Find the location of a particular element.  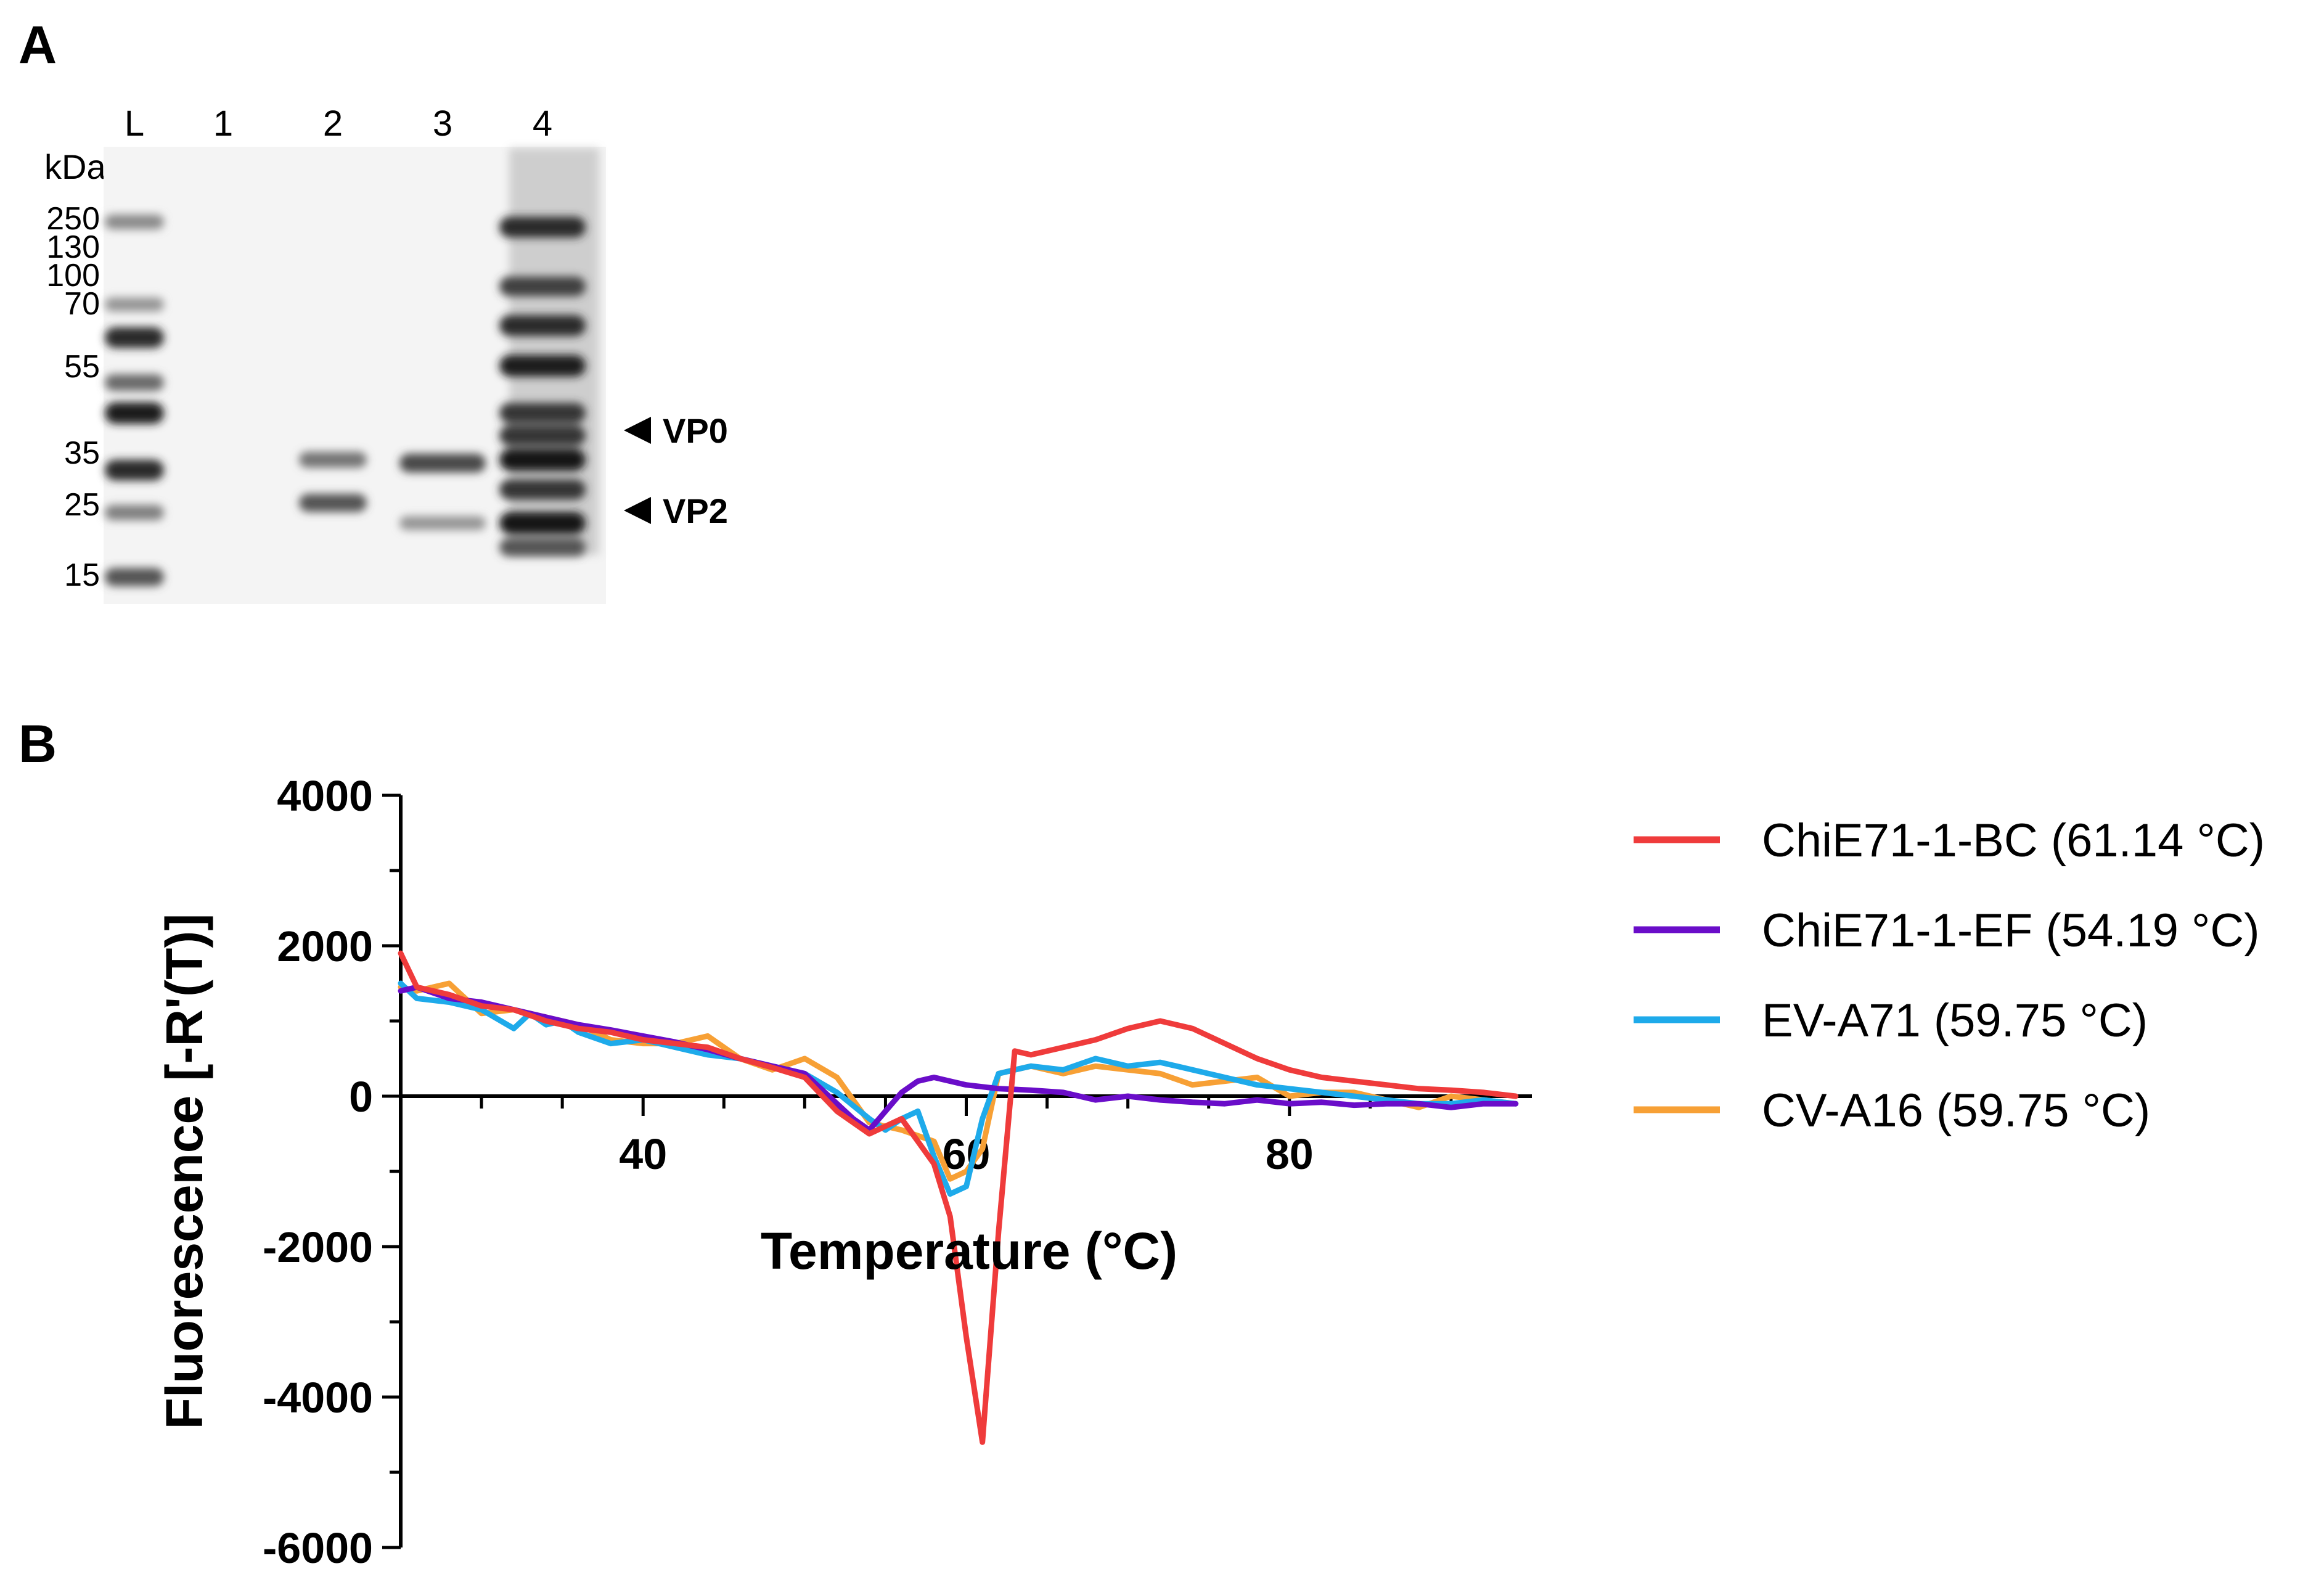

marker-label-130: 130 is located at coordinates (73, 247).